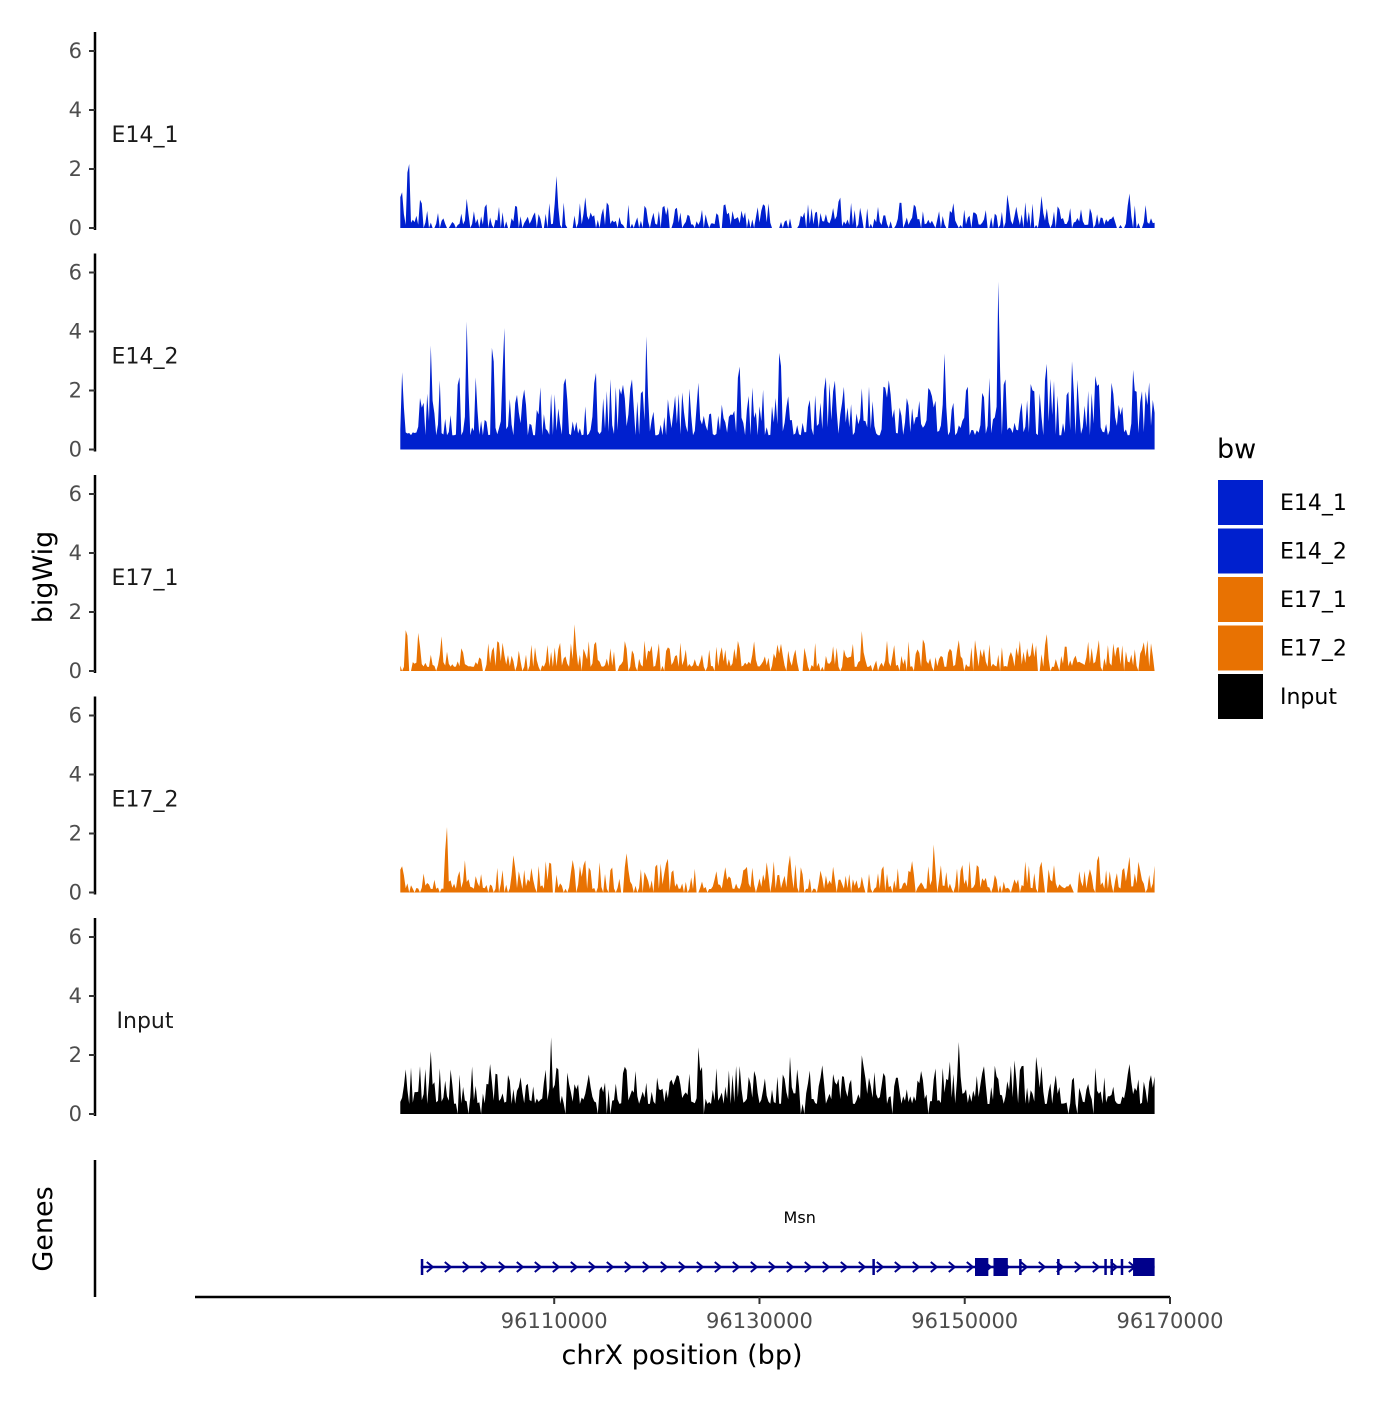 This screenshot has width=1400, height=1405. I want to click on track-label-Input: Input, so click(145, 1021).